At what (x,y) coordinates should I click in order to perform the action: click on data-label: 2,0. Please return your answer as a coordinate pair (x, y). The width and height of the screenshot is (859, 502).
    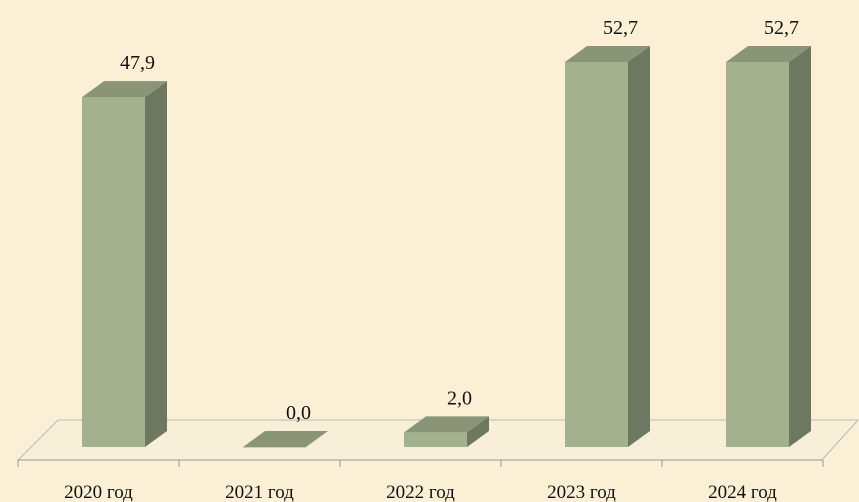
    Looking at the image, I should click on (459, 398).